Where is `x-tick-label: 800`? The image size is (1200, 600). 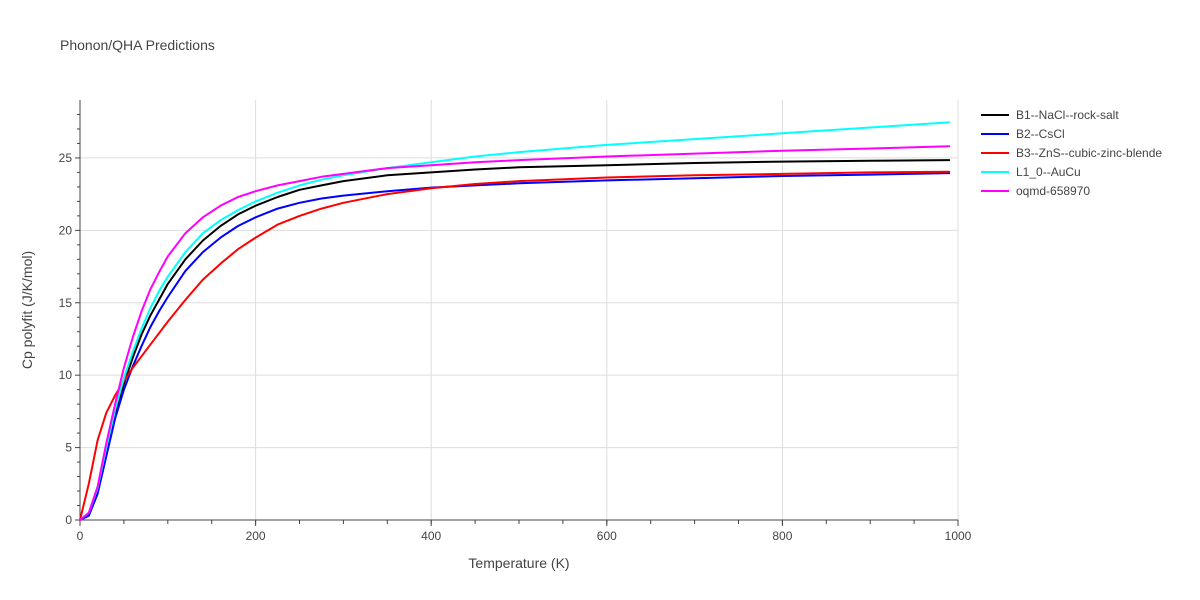 x-tick-label: 800 is located at coordinates (782, 536).